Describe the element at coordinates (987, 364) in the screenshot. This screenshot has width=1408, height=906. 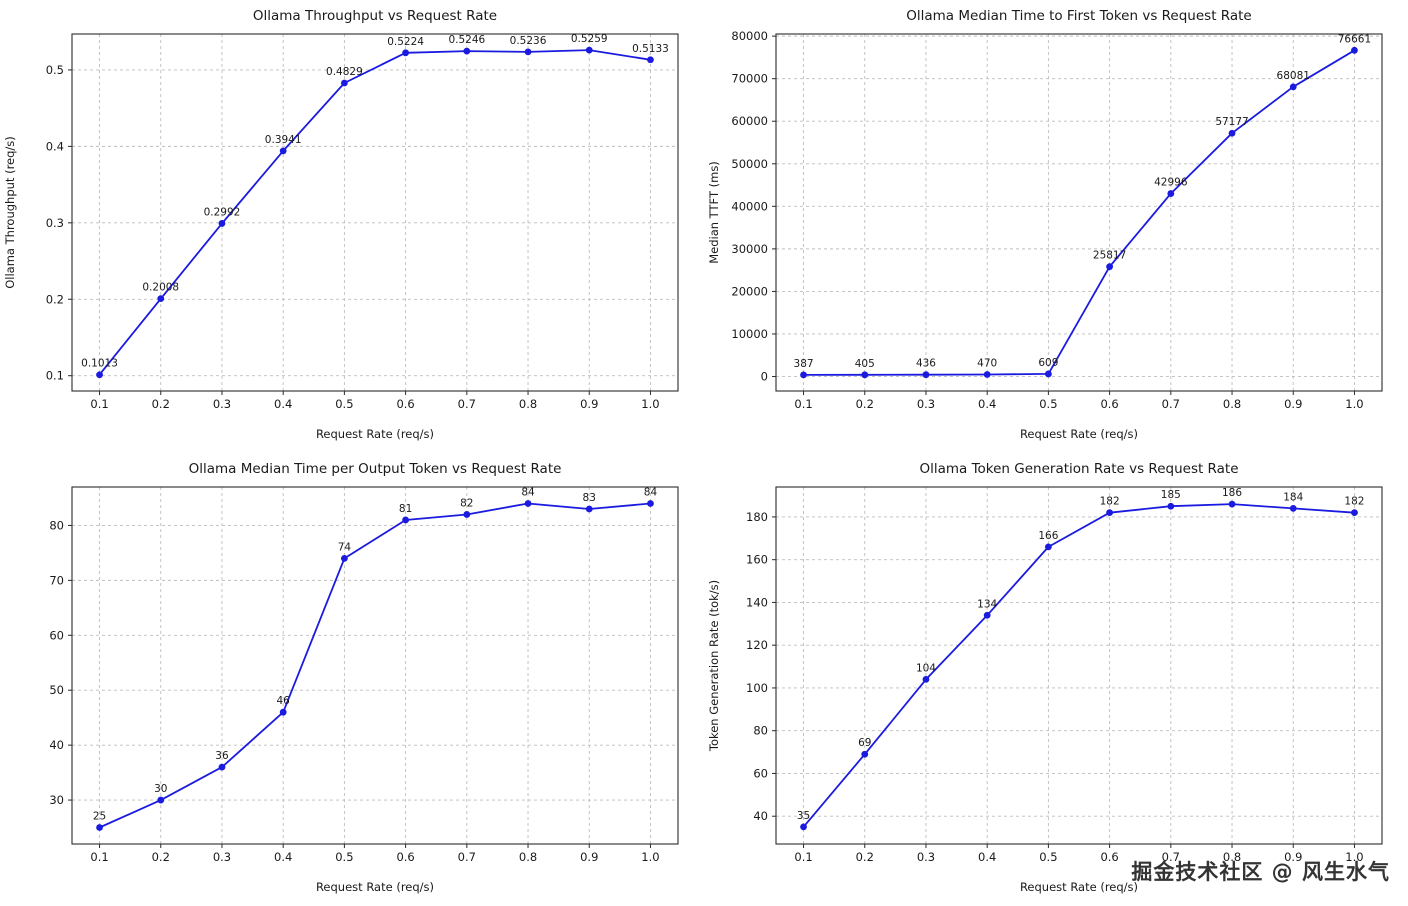
I see `data-label: 470` at that location.